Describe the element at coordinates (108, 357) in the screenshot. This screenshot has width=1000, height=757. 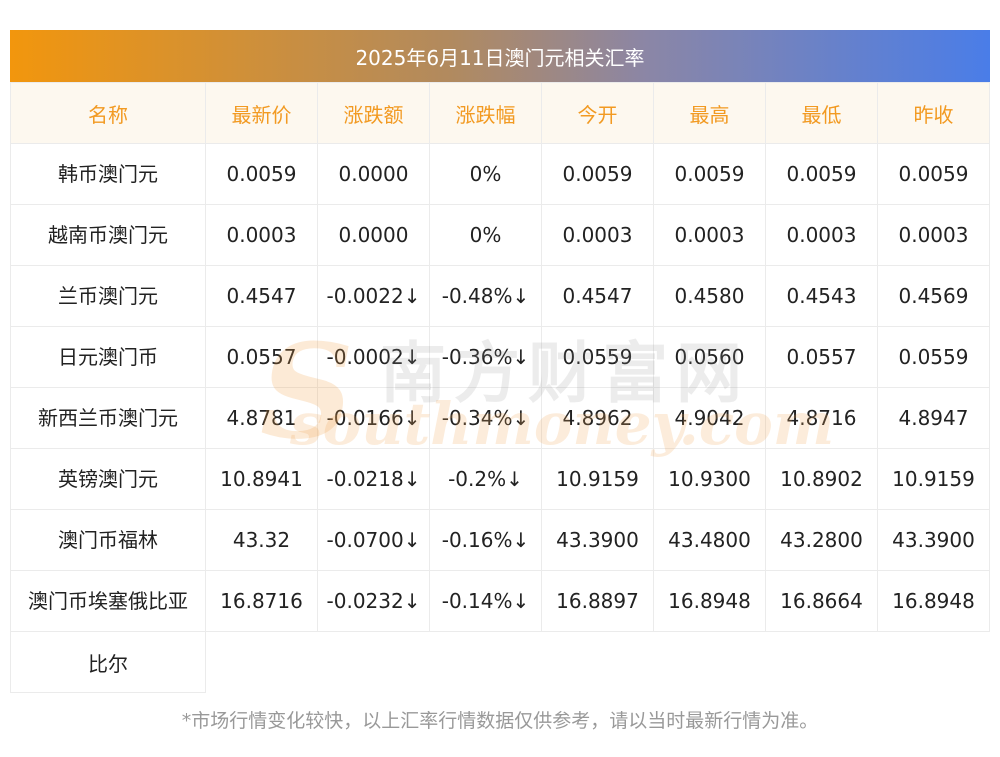
I see `currency-pair-name: 日元澳门币` at that location.